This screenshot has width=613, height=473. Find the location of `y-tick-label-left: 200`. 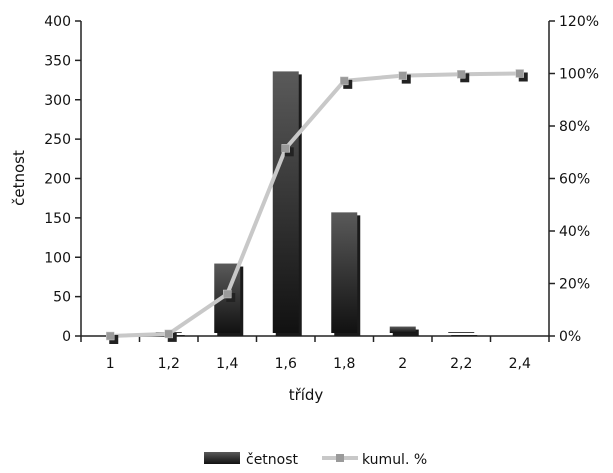

y-tick-label-left: 200 is located at coordinates (57, 180).